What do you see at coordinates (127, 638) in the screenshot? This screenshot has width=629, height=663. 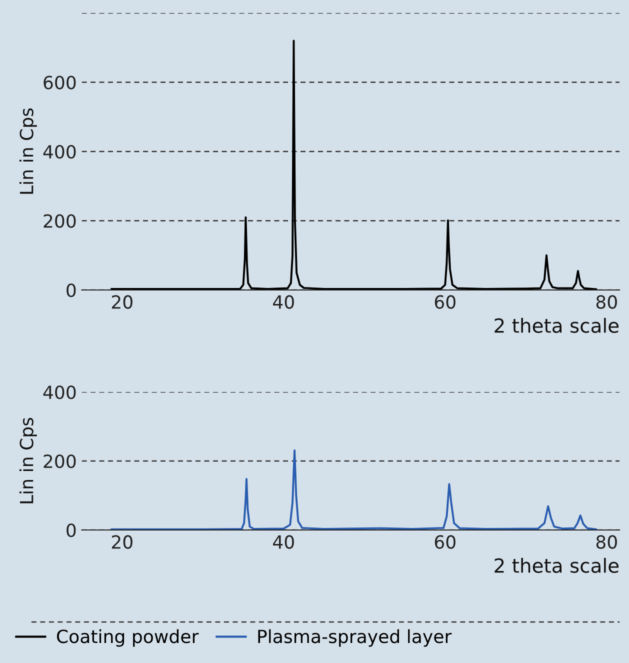 I see `legend-label: Coating powder` at bounding box center [127, 638].